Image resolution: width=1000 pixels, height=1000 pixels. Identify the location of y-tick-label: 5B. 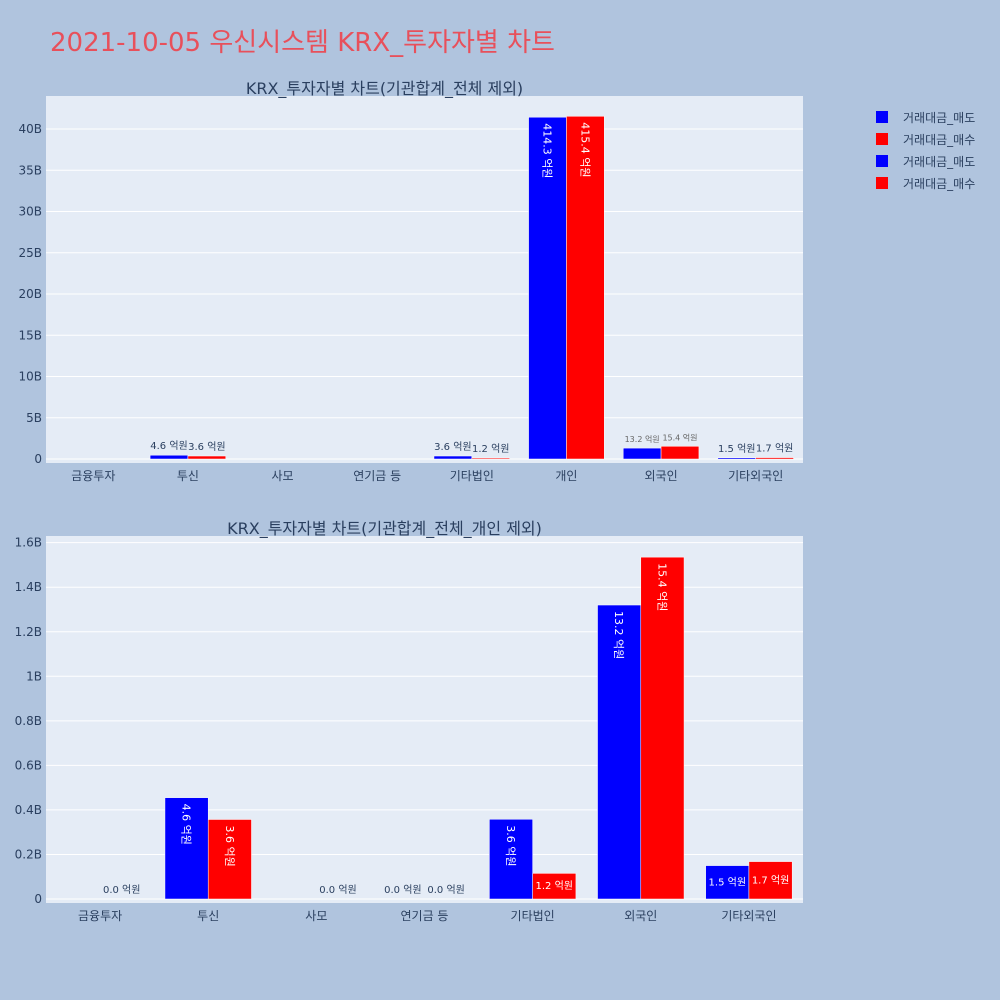
(34, 418).